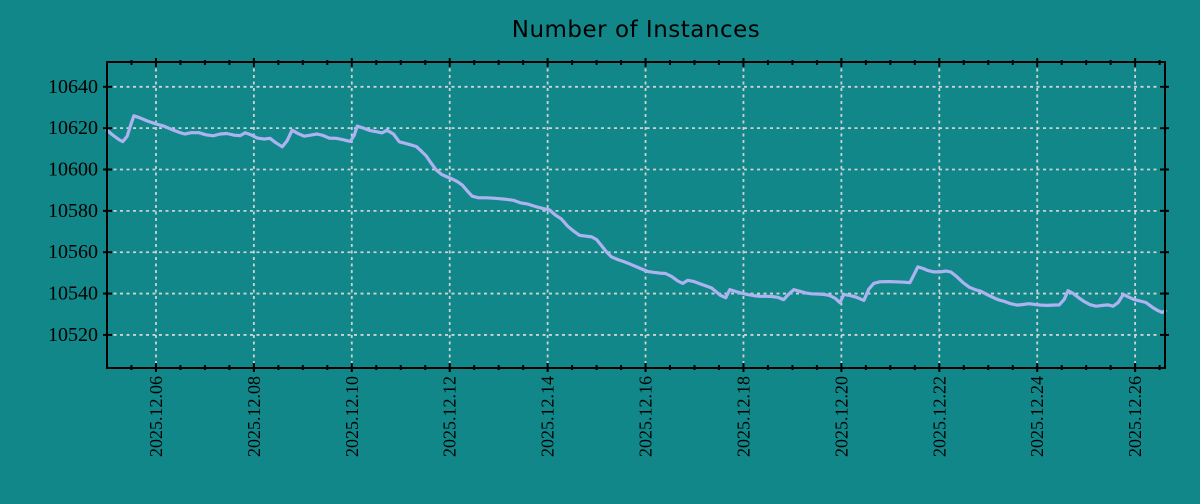  I want to click on y-tick-label: 10560, so click(73, 252).